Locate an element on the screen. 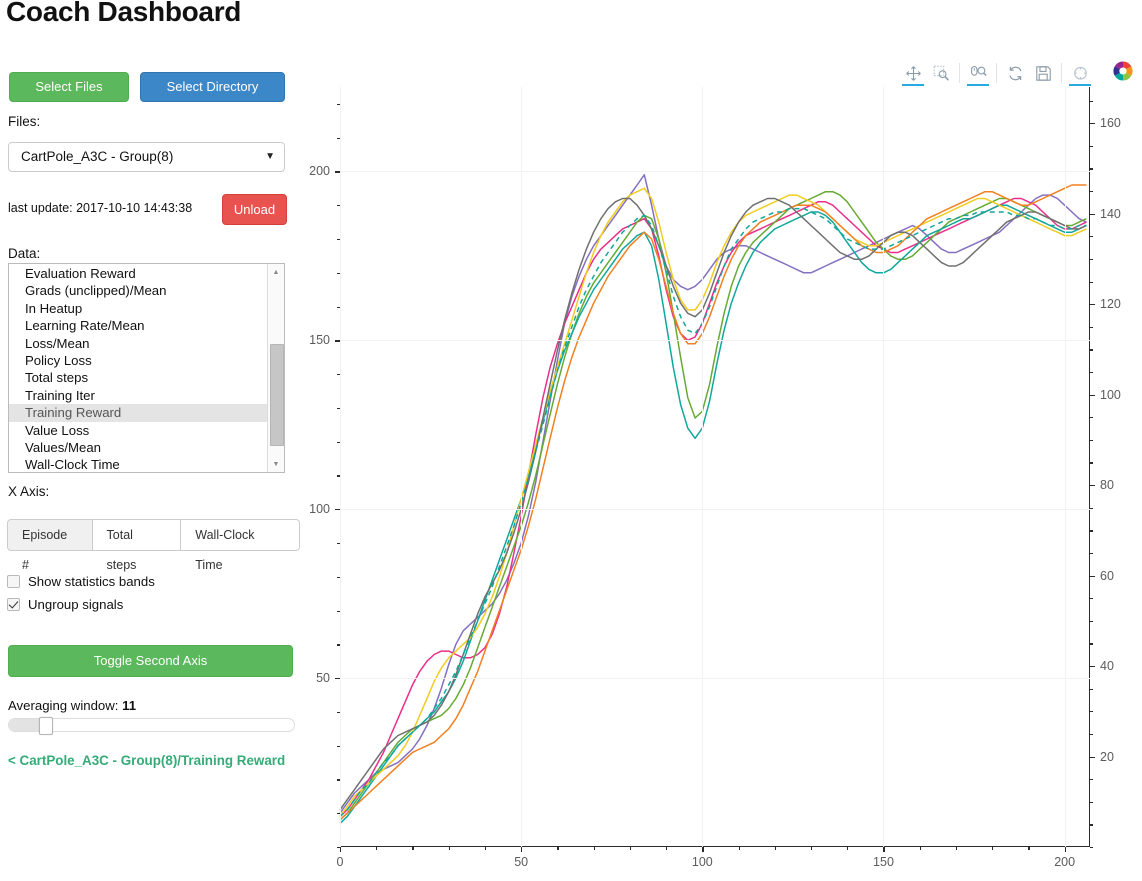 Image resolution: width=1142 pixels, height=881 pixels. x-axis-label-tick: 0 is located at coordinates (340, 862).